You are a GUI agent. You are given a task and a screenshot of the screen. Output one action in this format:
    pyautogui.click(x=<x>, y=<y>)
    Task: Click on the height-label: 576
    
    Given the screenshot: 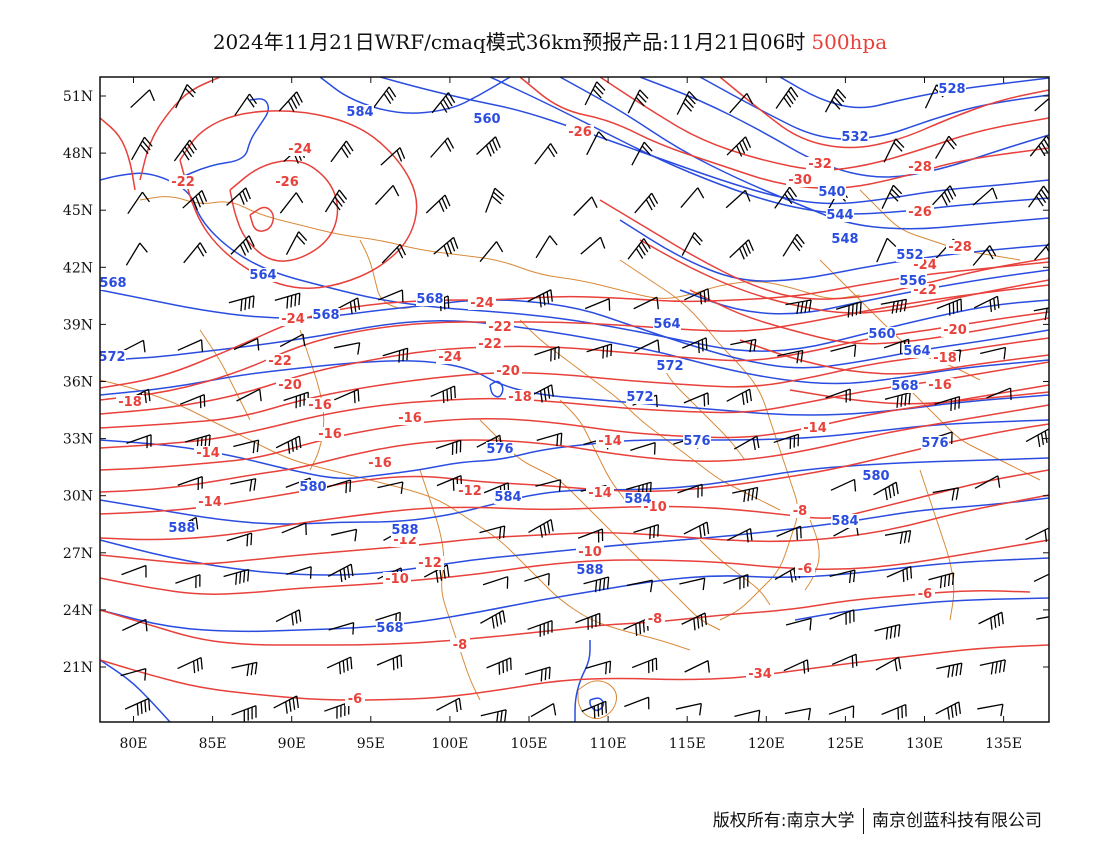 What is the action you would take?
    pyautogui.click(x=499, y=449)
    